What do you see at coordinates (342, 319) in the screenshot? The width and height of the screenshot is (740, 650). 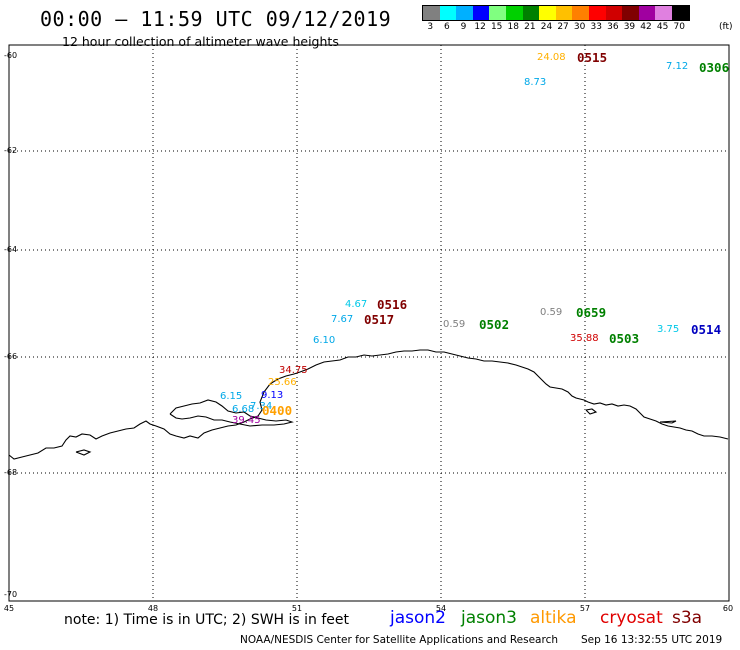 I see `wave-height-label: 7.67` at bounding box center [342, 319].